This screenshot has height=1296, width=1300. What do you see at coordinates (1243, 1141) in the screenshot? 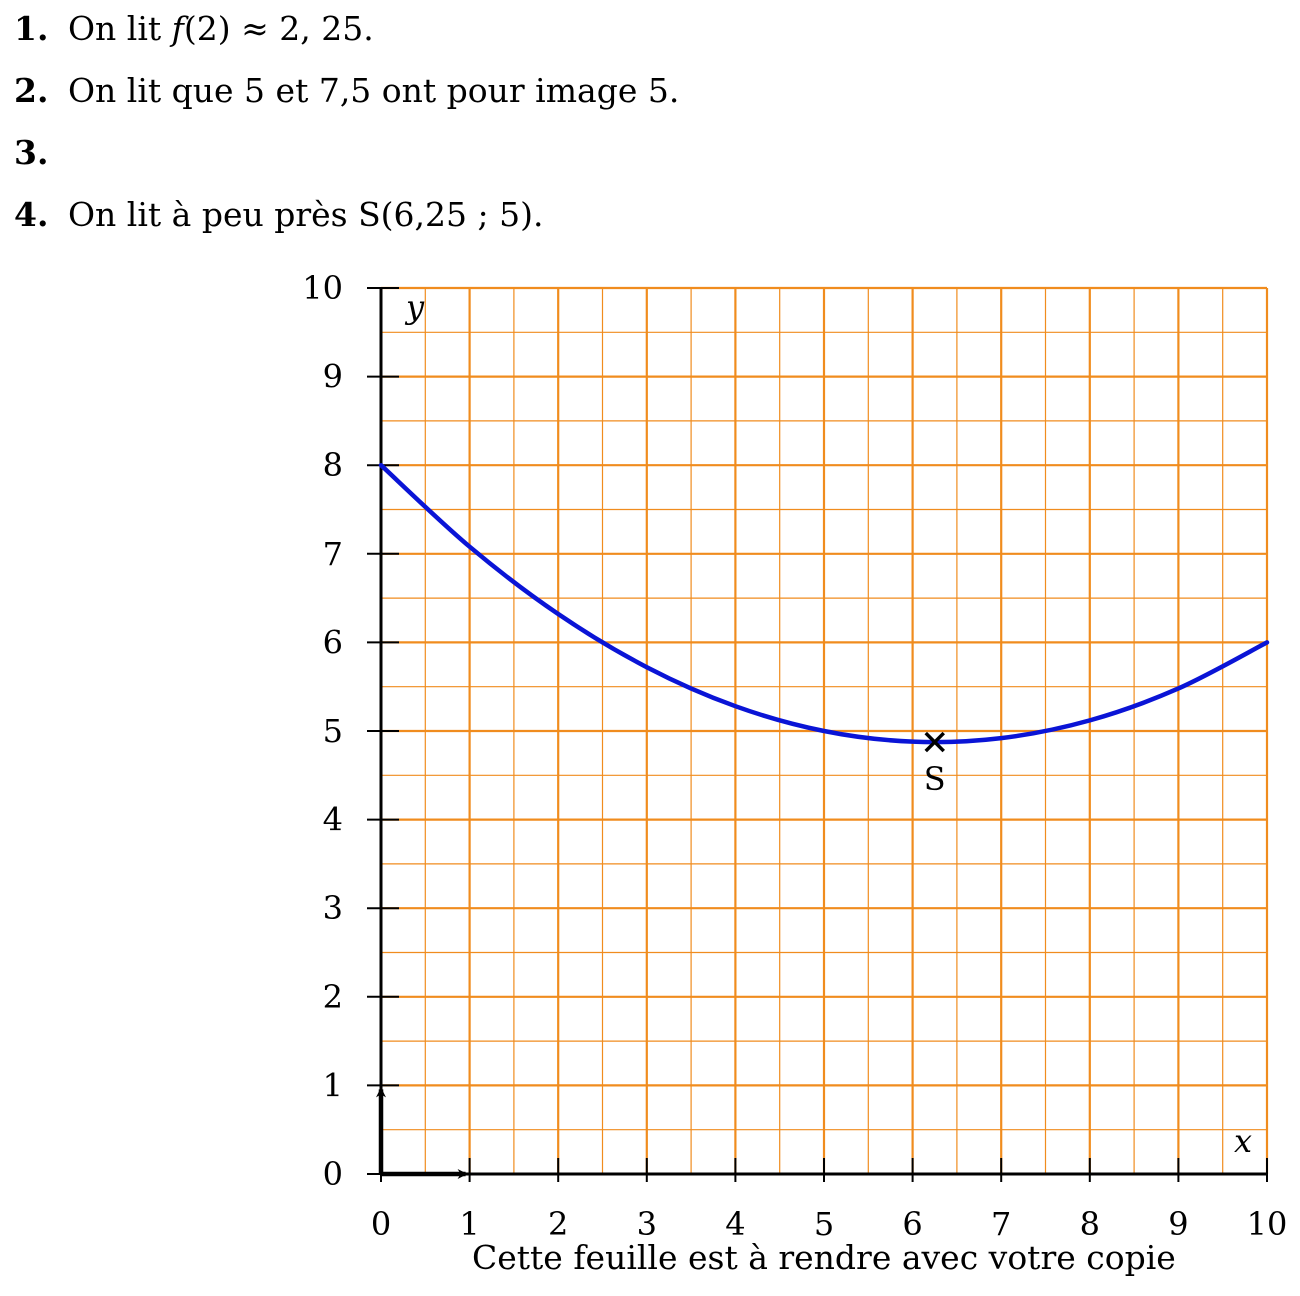
I see `x-axis-label: x` at bounding box center [1243, 1141].